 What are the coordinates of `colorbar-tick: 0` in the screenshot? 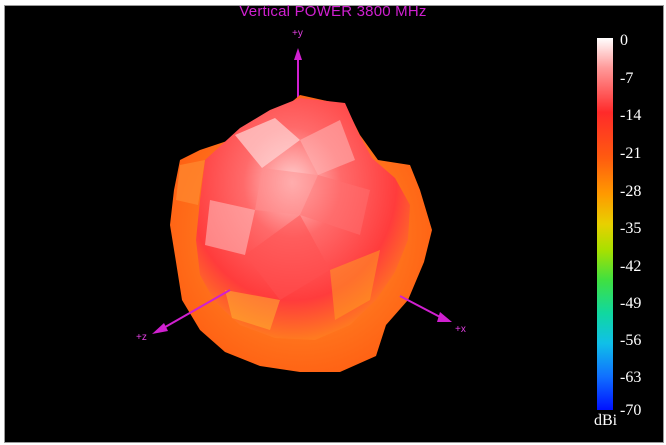 It's located at (624, 40).